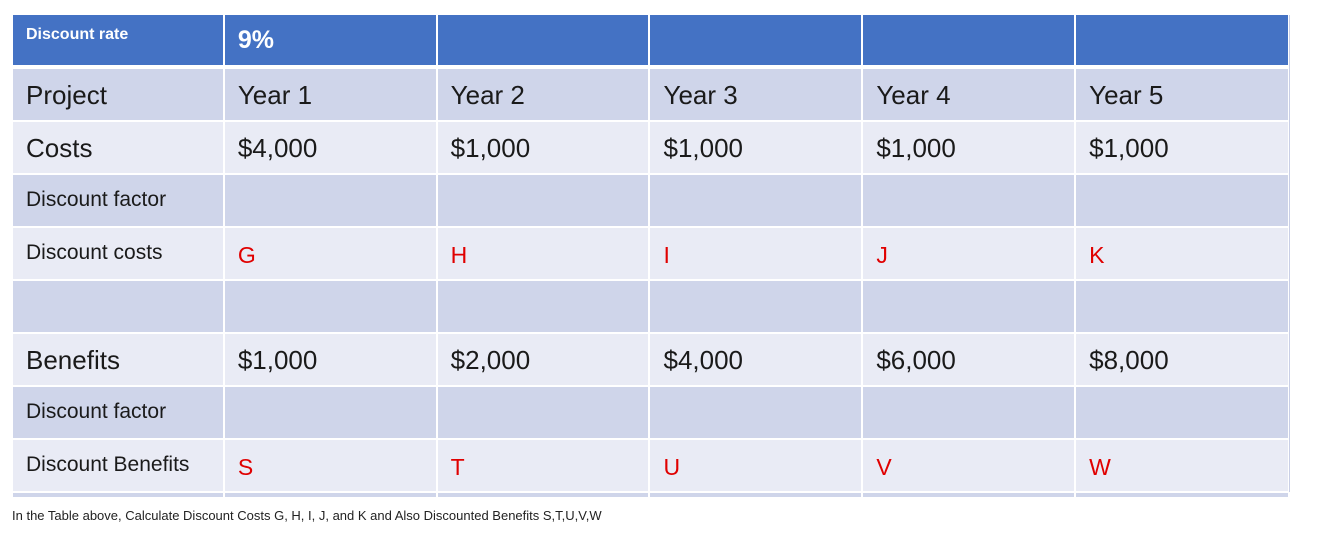 This screenshot has width=1333, height=539. Describe the element at coordinates (331, 253) in the screenshot. I see `table-cell: G` at that location.